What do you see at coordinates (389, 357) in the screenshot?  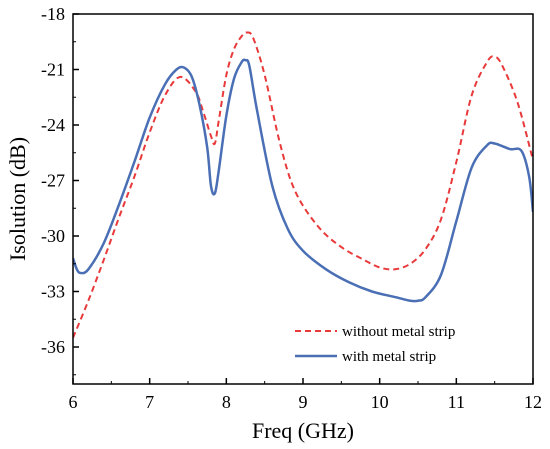 I see `legend-label: with metal strip` at bounding box center [389, 357].